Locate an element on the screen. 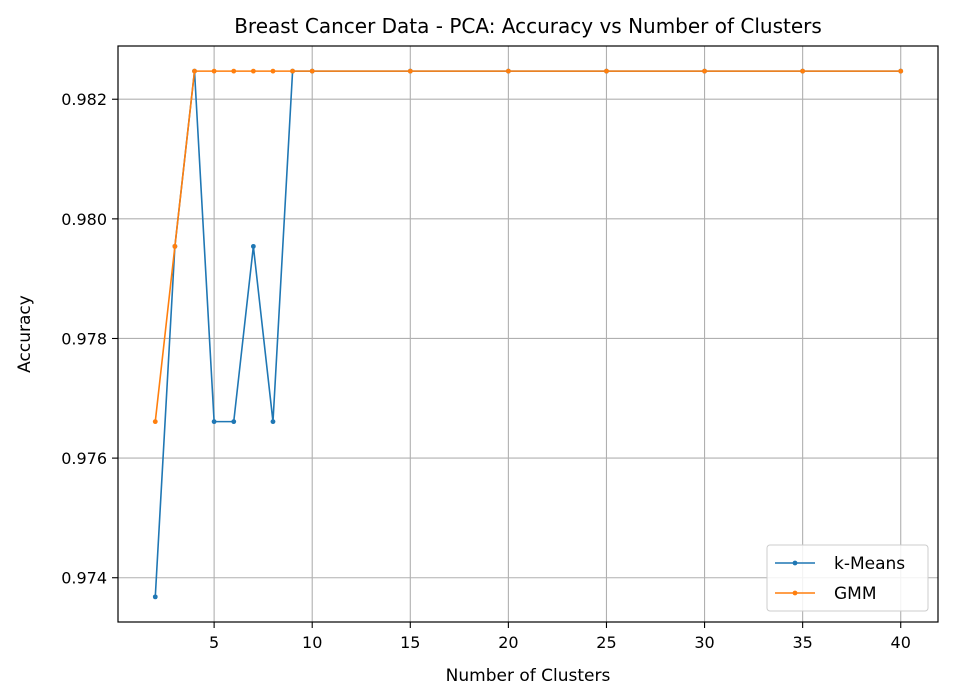 This screenshot has height=700, width=957. y-axis-title: Accuracy is located at coordinates (25, 334).